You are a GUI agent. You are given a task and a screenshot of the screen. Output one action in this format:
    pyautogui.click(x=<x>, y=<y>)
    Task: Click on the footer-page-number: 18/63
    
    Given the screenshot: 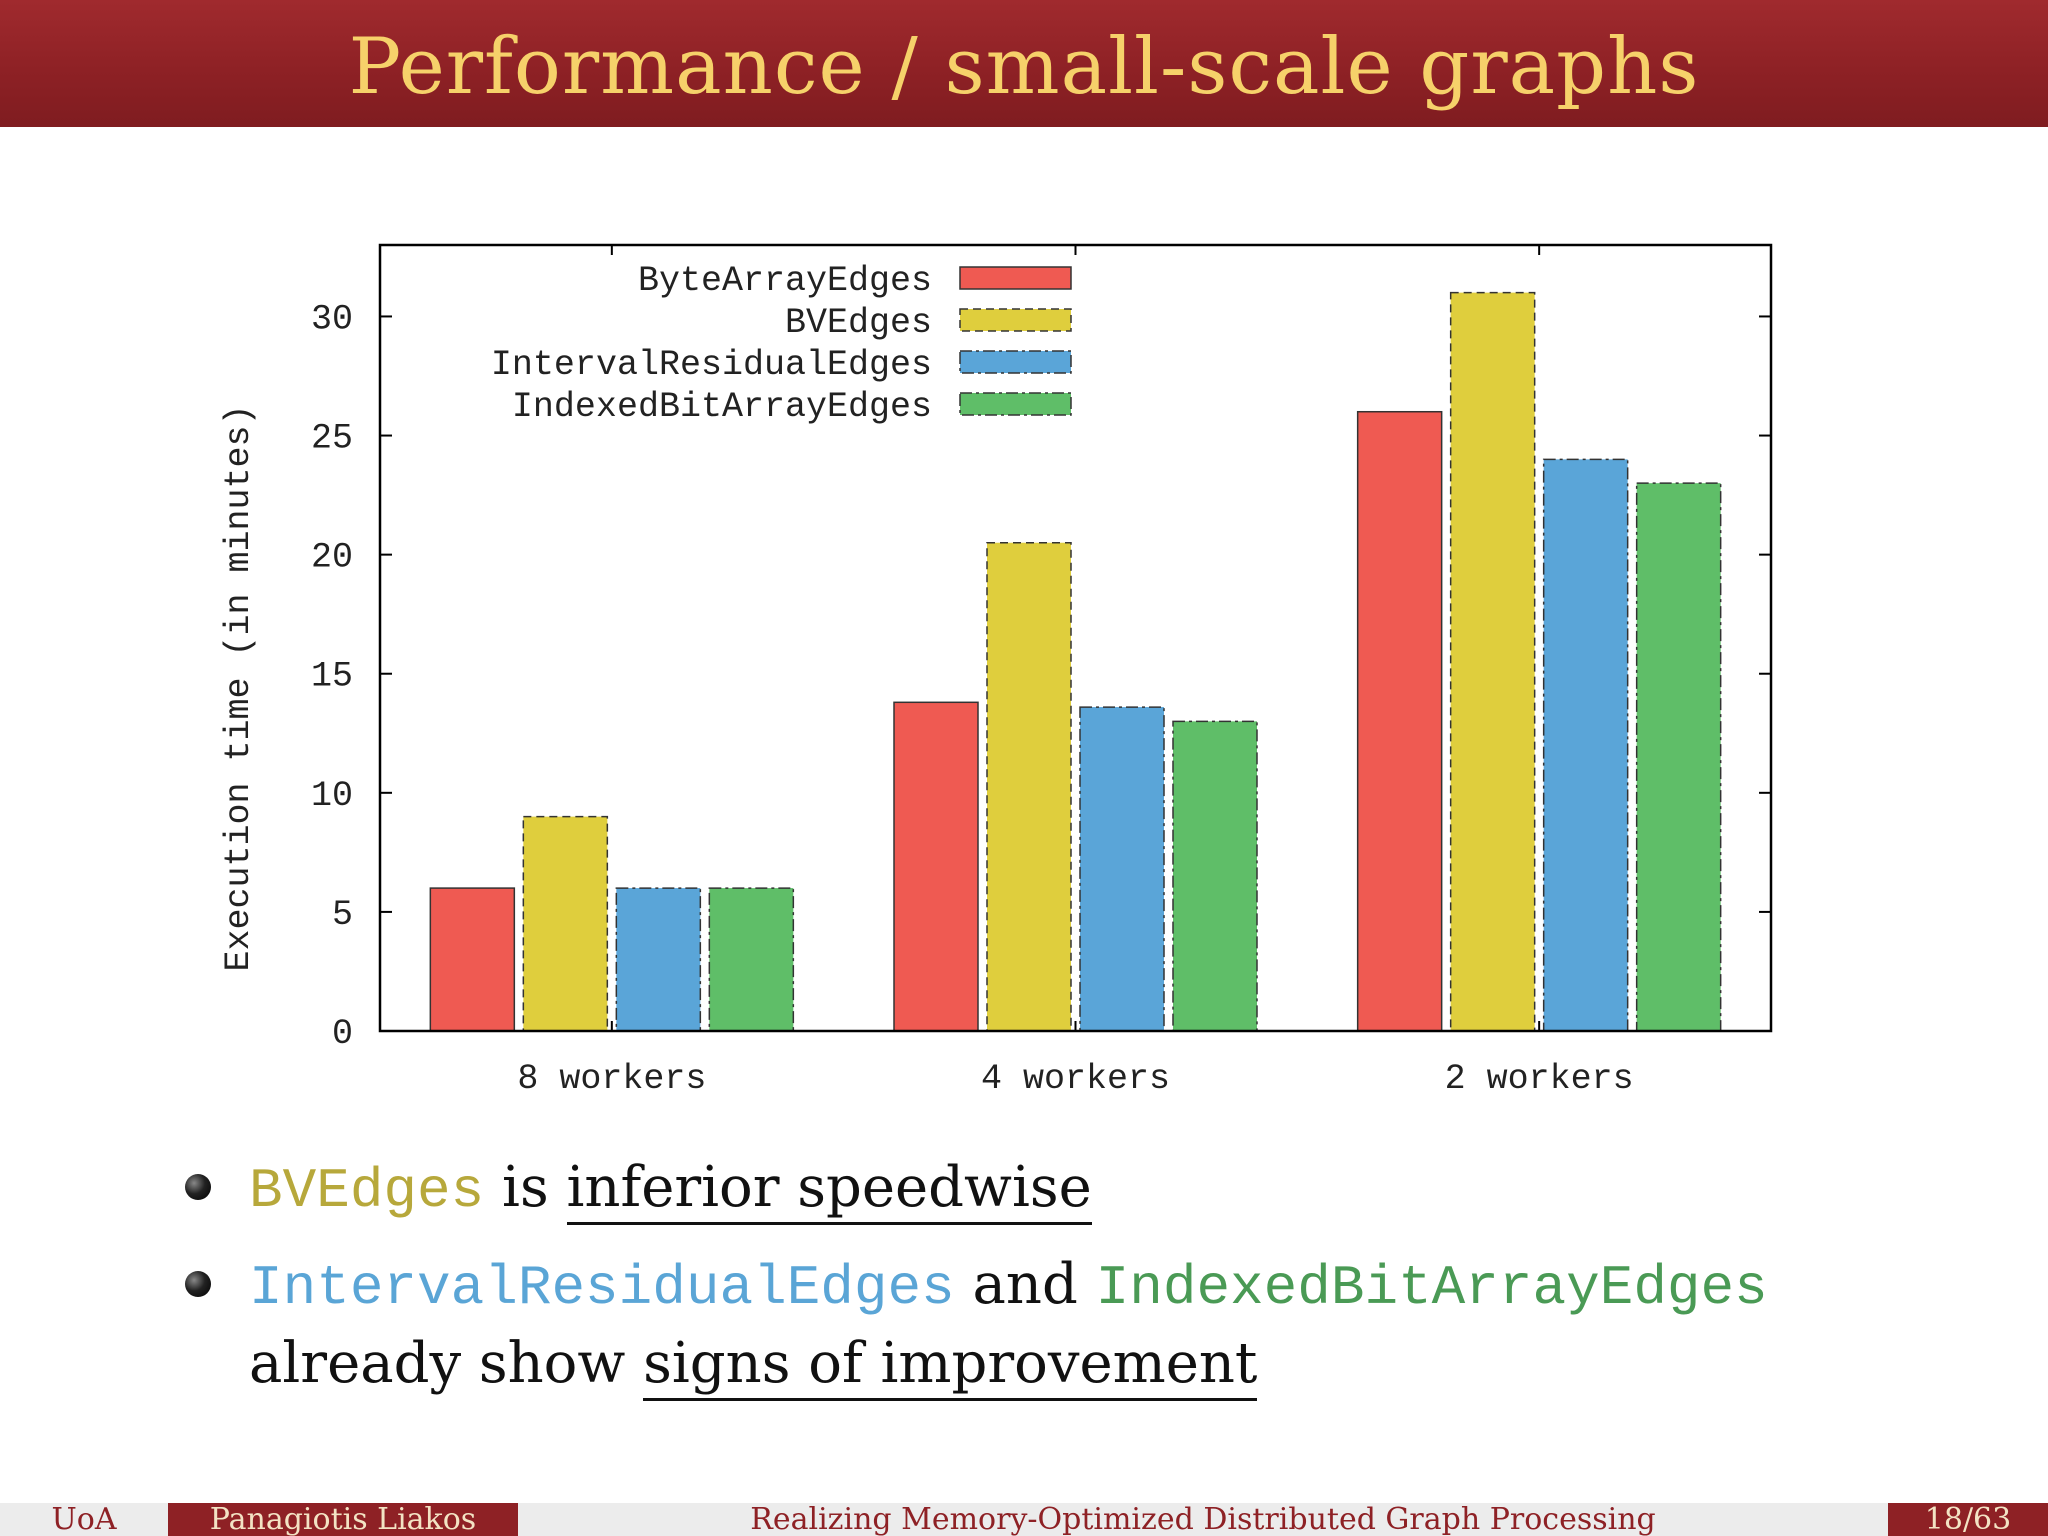 What is the action you would take?
    pyautogui.click(x=1968, y=1519)
    